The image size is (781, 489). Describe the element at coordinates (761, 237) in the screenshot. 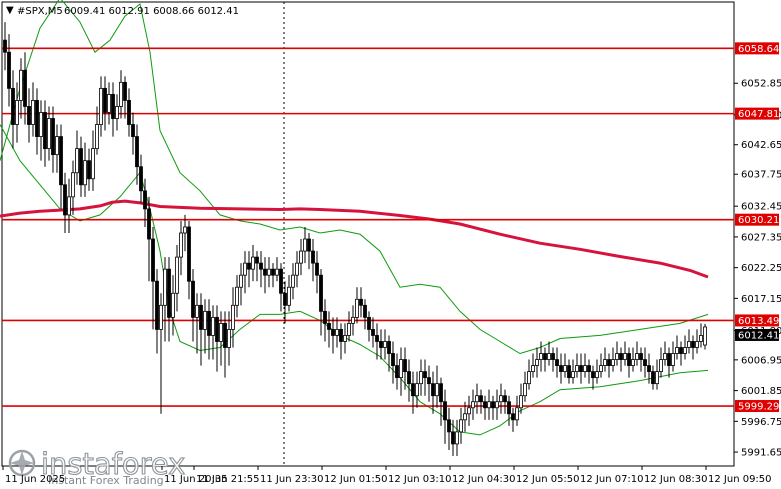

I see `y-tick-label: 6027.35` at that location.